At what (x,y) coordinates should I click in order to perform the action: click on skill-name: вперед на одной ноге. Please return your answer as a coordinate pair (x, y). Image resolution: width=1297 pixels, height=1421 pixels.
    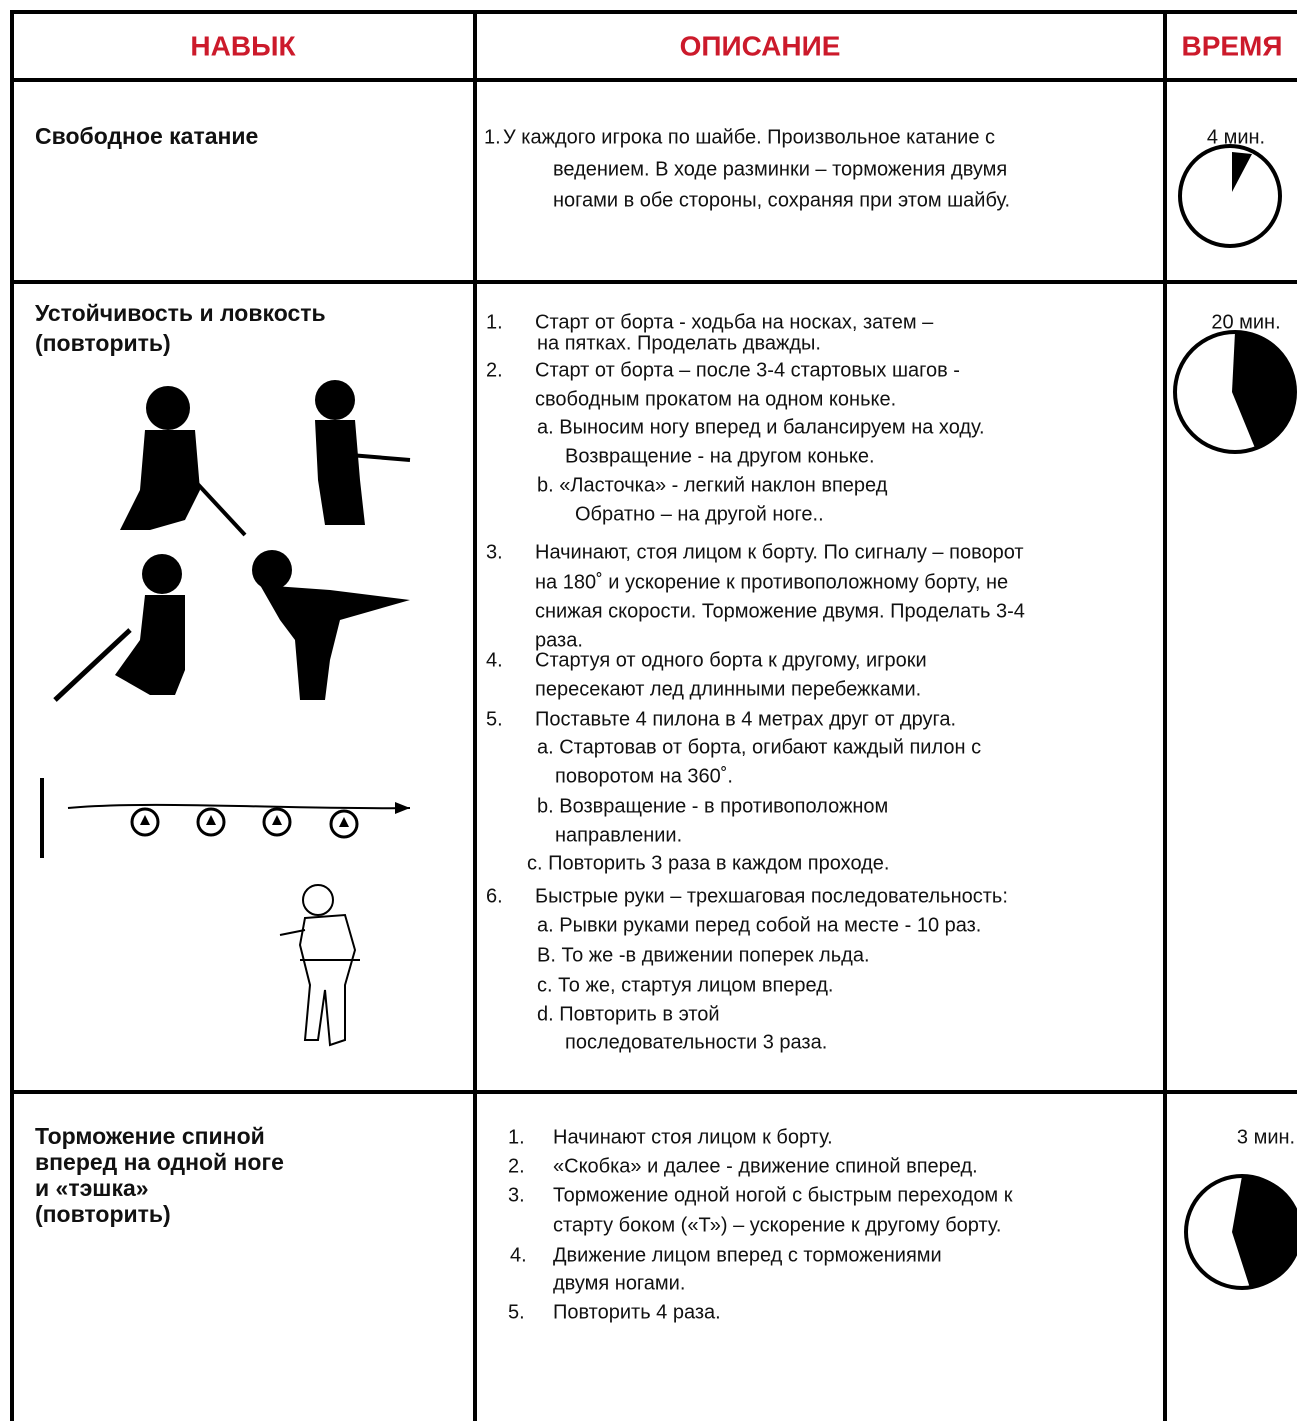
    Looking at the image, I should click on (159, 1162).